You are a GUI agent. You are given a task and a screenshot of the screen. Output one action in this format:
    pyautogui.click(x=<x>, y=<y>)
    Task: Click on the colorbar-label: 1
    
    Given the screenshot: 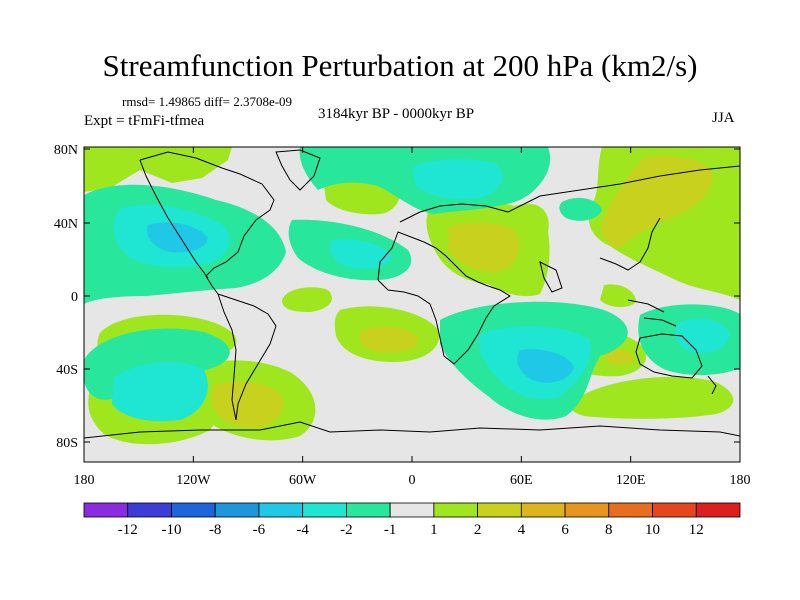 What is the action you would take?
    pyautogui.click(x=434, y=530)
    